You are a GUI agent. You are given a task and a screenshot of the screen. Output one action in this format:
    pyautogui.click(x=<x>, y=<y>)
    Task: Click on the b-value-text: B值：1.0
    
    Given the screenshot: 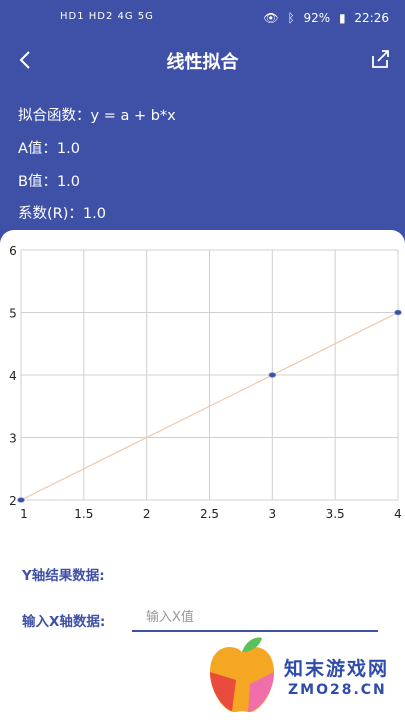 What is the action you would take?
    pyautogui.click(x=49, y=182)
    